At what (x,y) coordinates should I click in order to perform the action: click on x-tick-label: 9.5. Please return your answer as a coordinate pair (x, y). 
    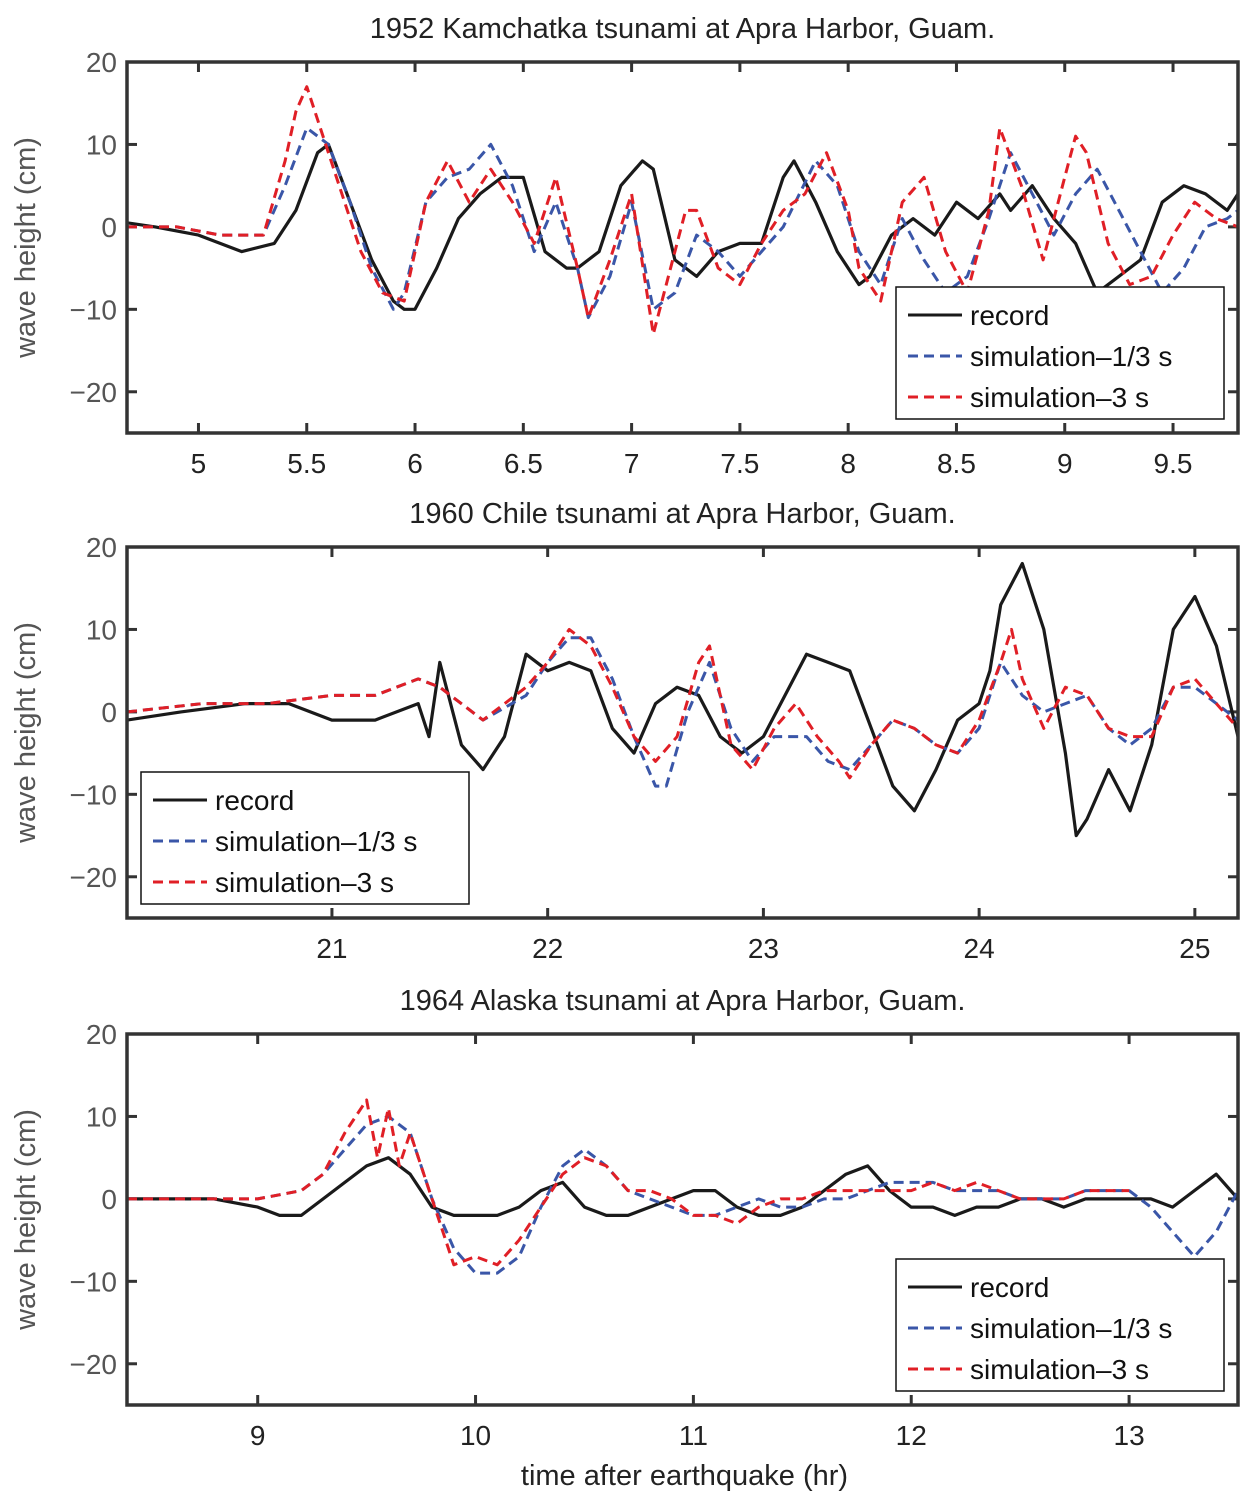
    Looking at the image, I should click on (1173, 463).